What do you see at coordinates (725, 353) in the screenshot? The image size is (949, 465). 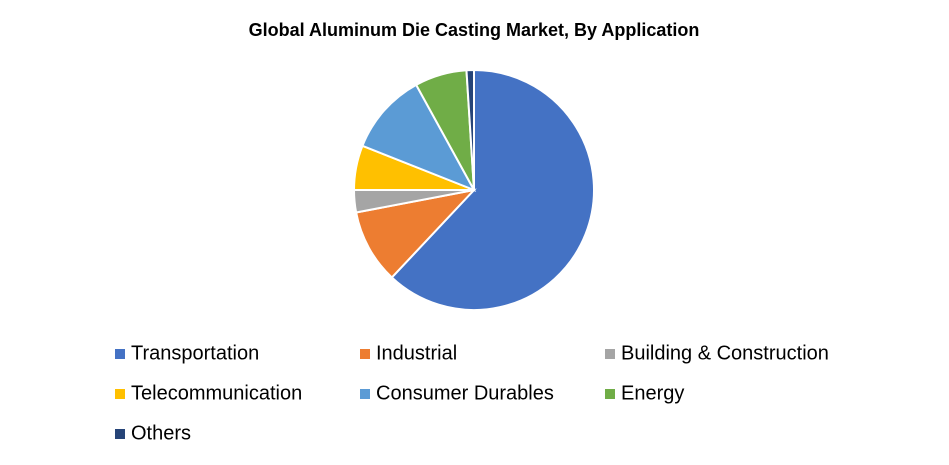 I see `legend-label: Building & Construction` at bounding box center [725, 353].